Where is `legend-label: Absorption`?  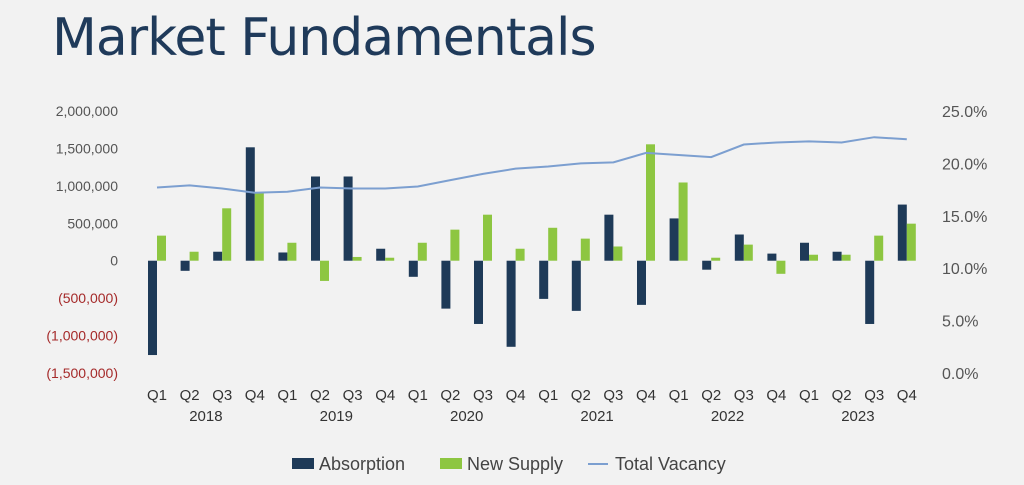
legend-label: Absorption is located at coordinates (362, 464).